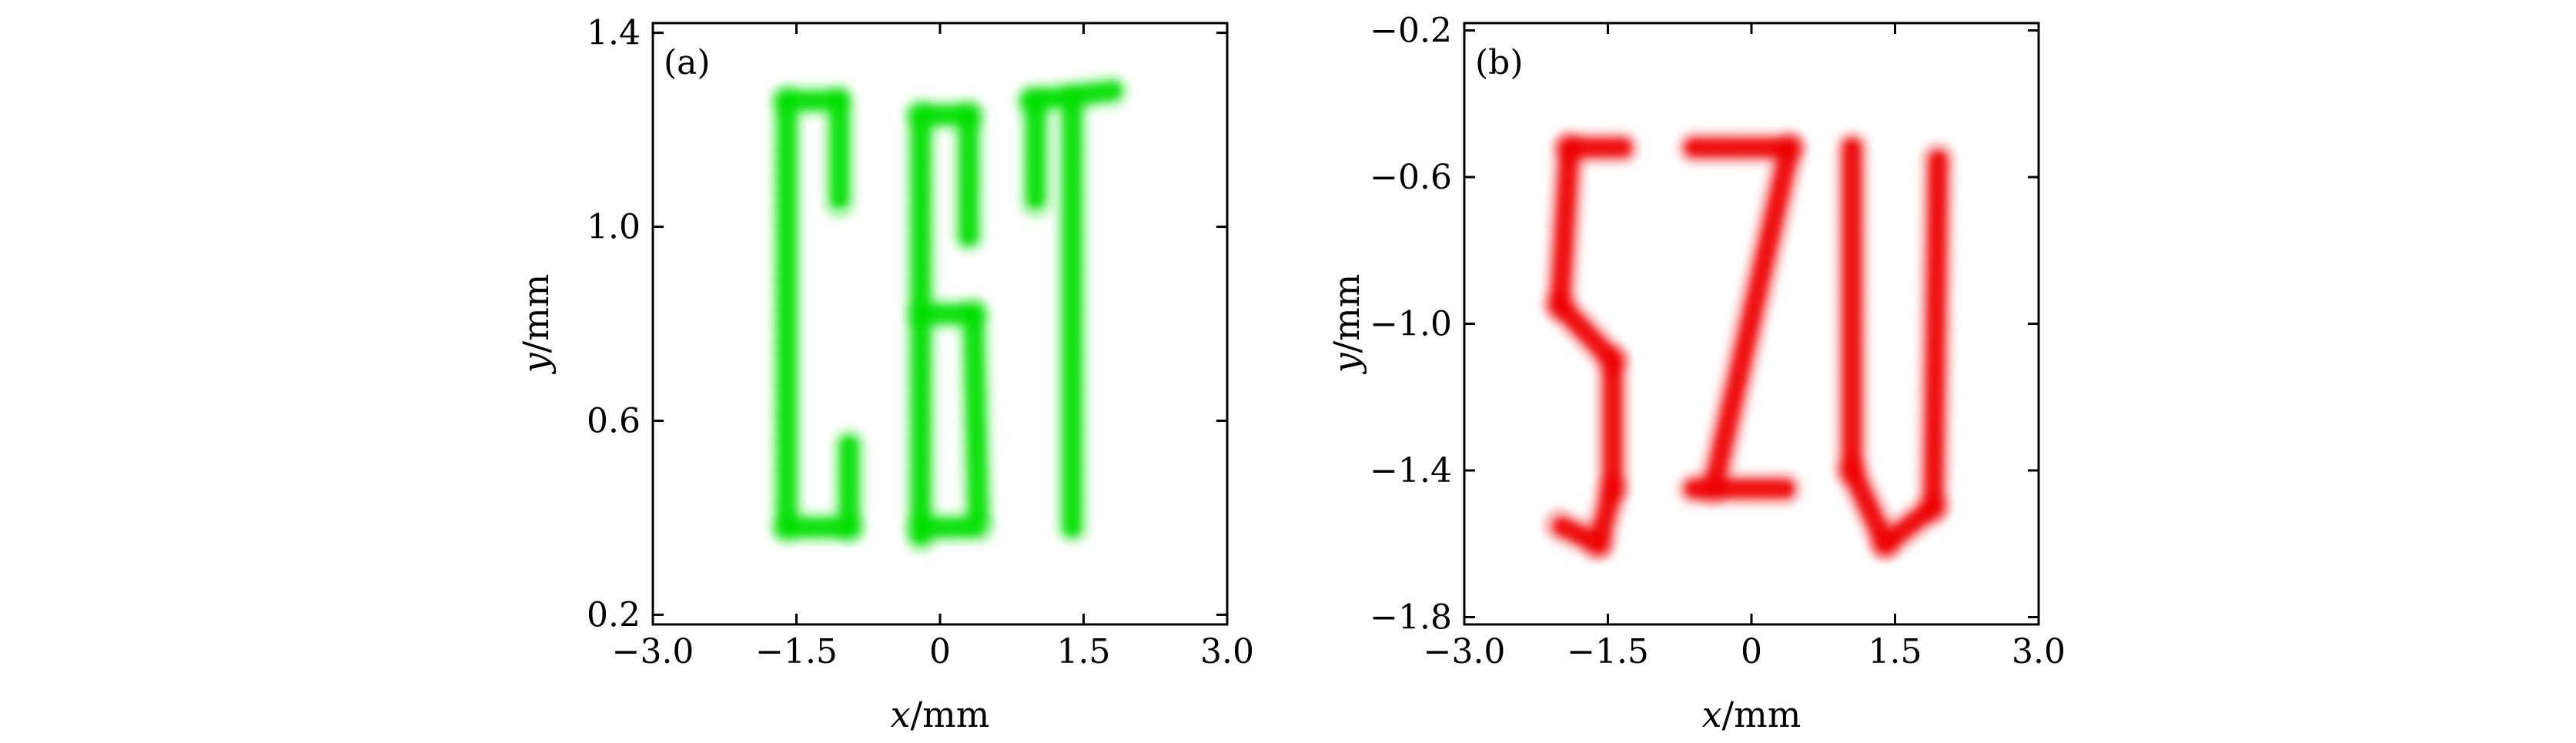  What do you see at coordinates (1347, 324) in the screenshot?
I see `panel-b-ylabel: y/mm` at bounding box center [1347, 324].